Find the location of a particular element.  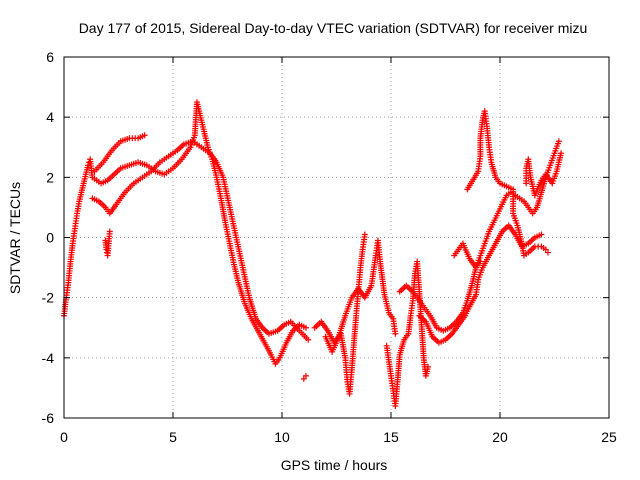

x-tick-label: 25 is located at coordinates (609, 437).